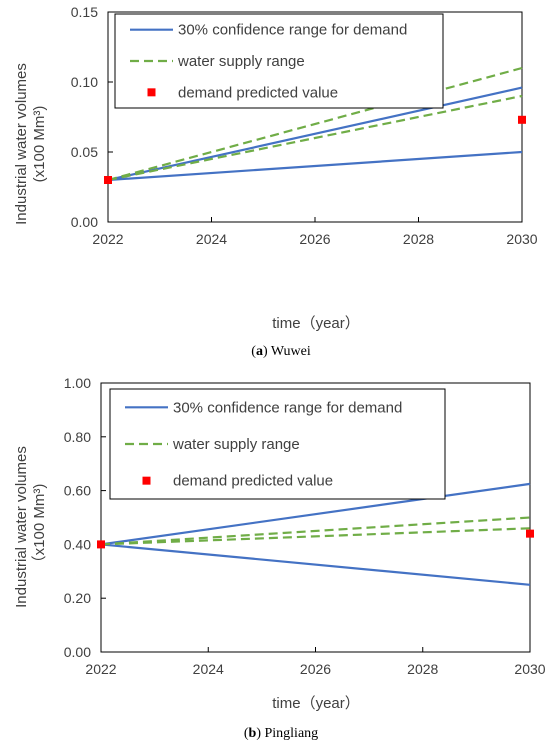 This screenshot has height=745, width=550. I want to click on y-axis-label-line2: (x100 Mm³), so click(39, 144).